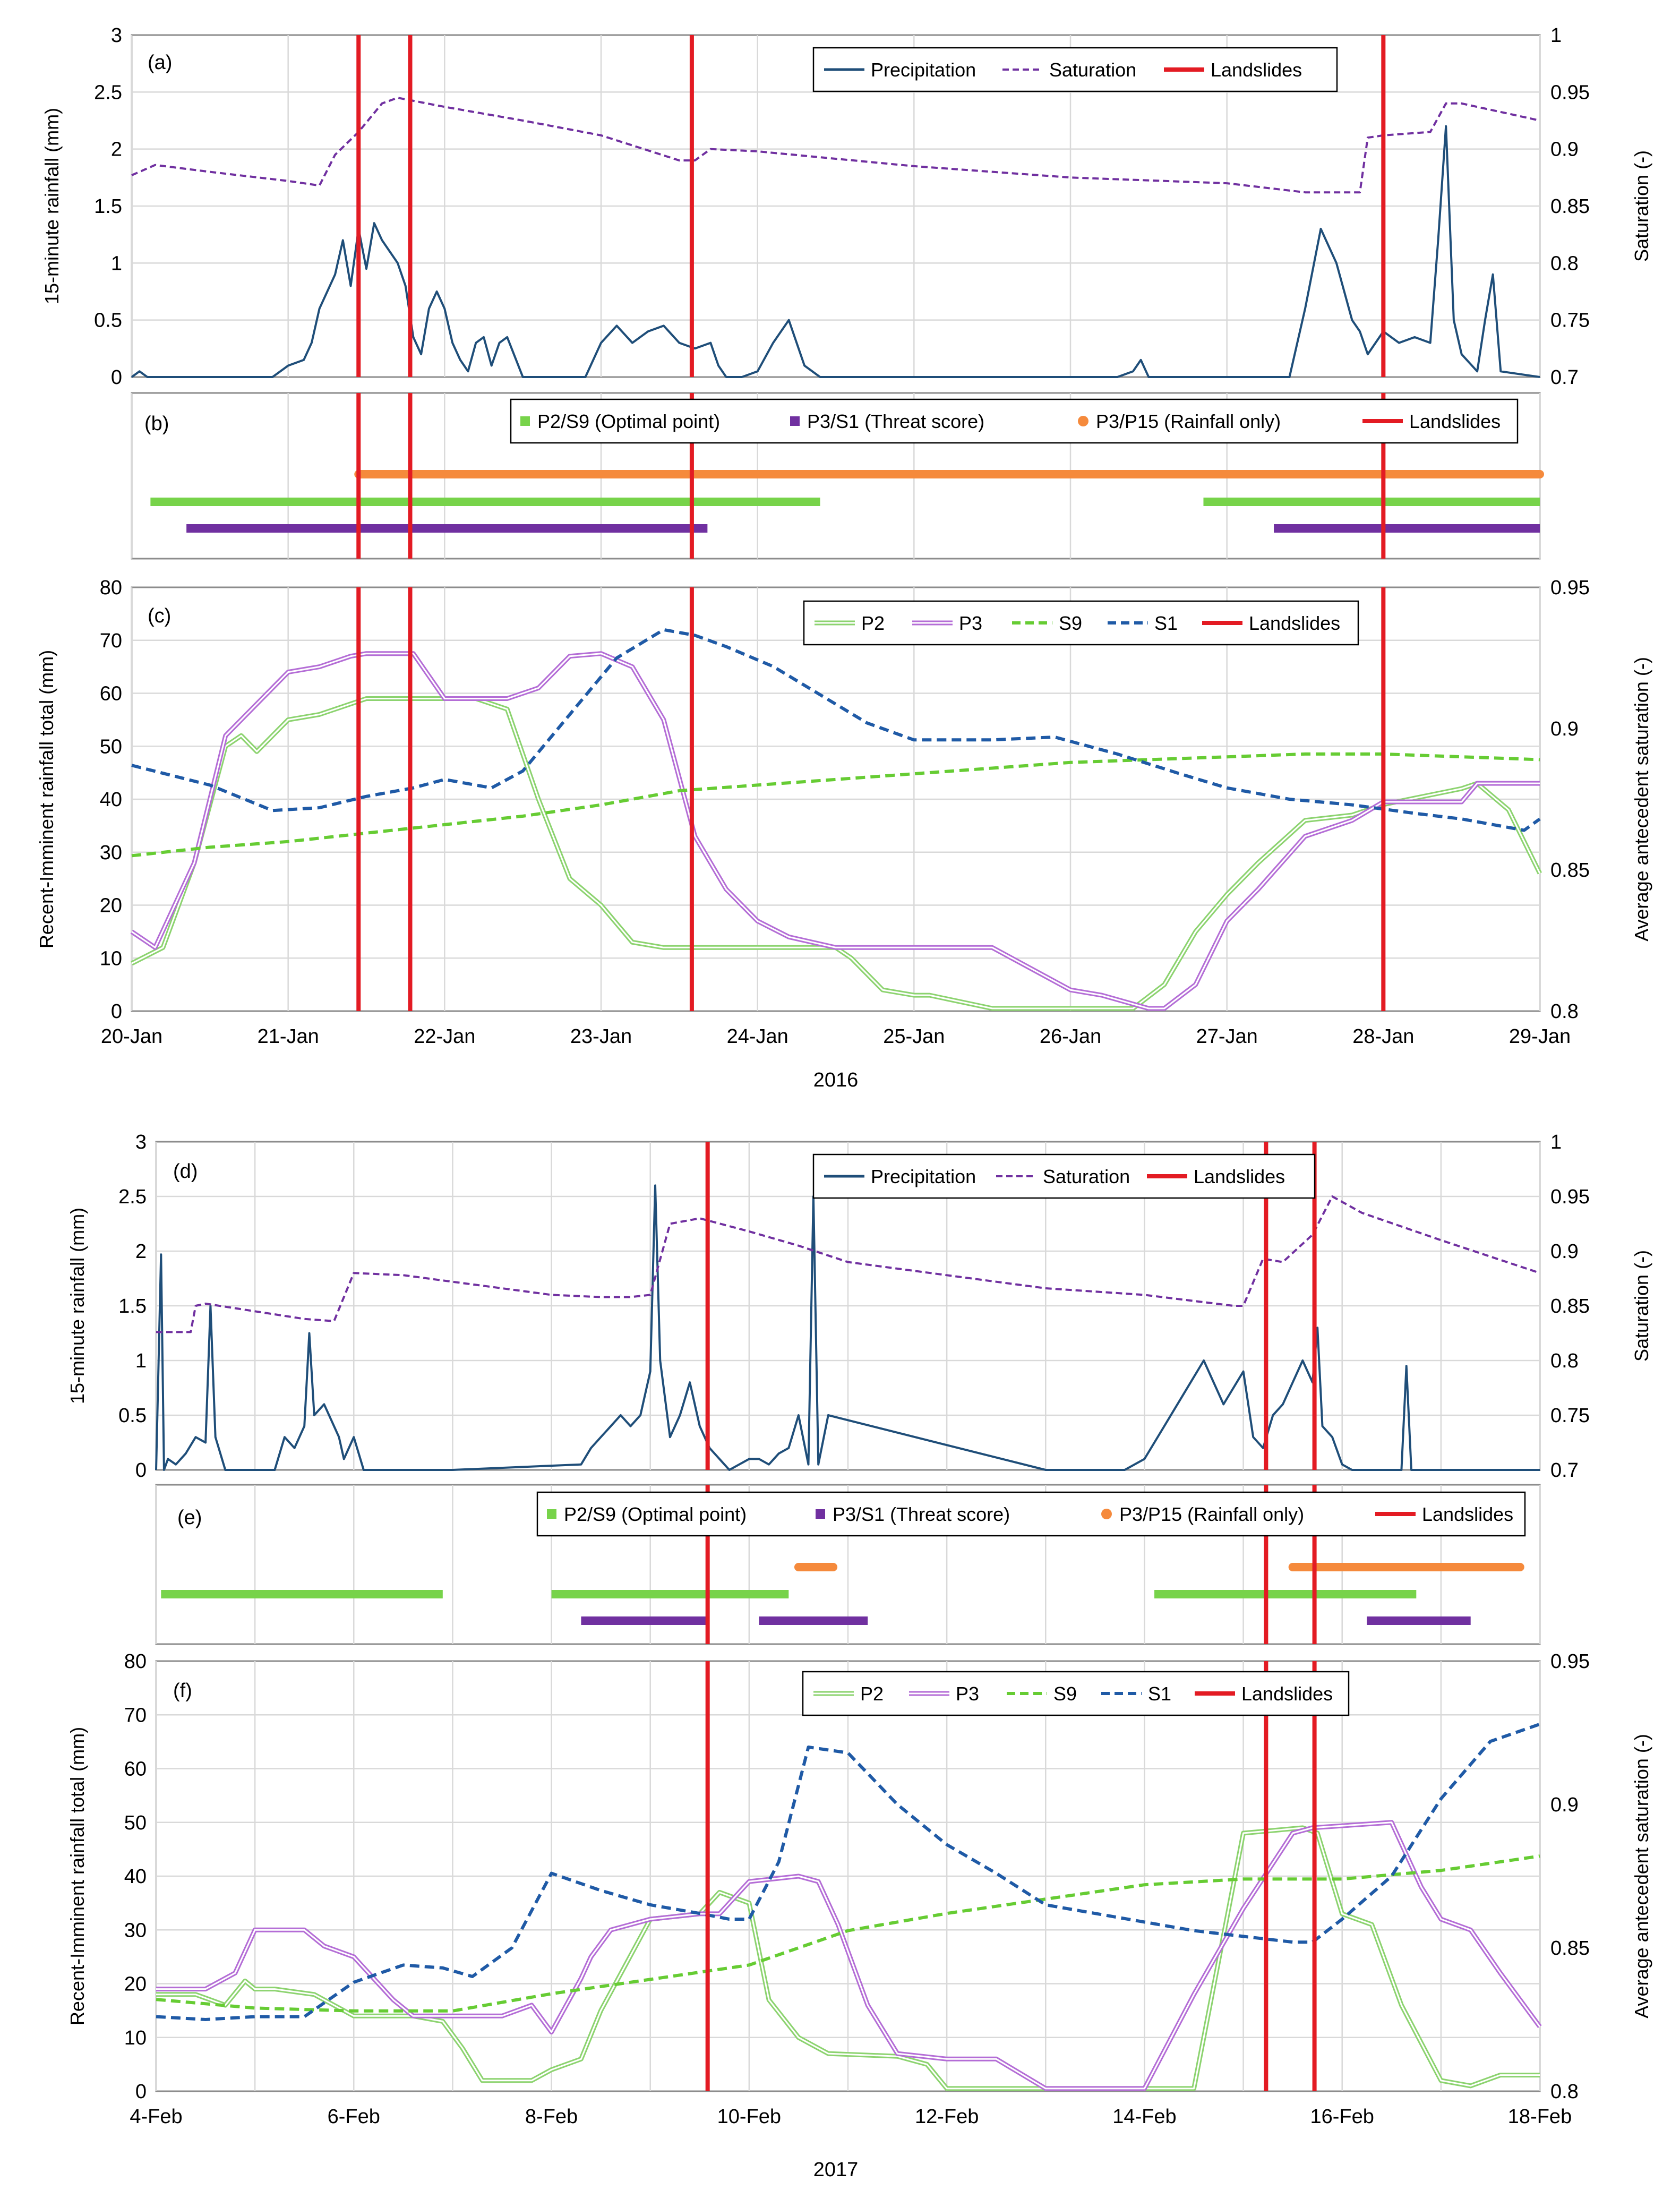 Image resolution: width=1680 pixels, height=2190 pixels. I want to click on legend-s1-label-f: S1, so click(1159, 1694).